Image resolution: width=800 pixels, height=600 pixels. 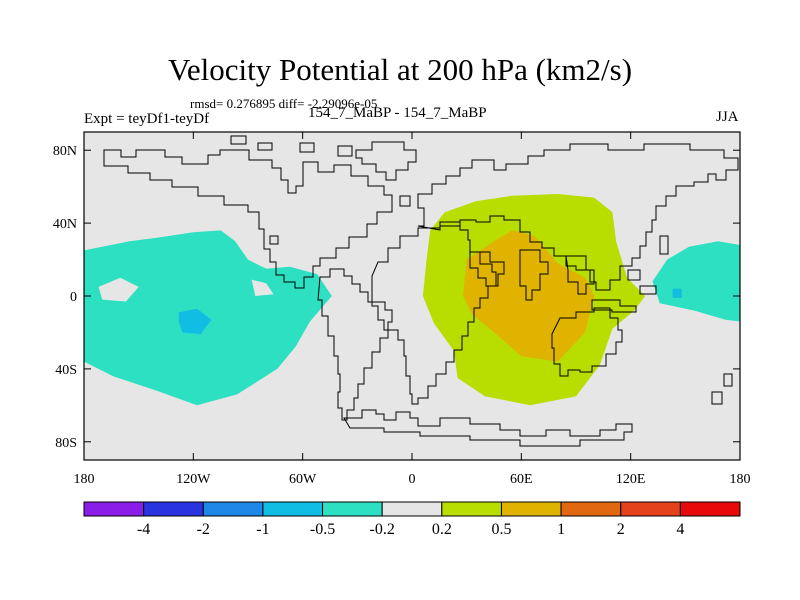 What do you see at coordinates (262, 529) in the screenshot?
I see `colorbar-label: -1` at bounding box center [262, 529].